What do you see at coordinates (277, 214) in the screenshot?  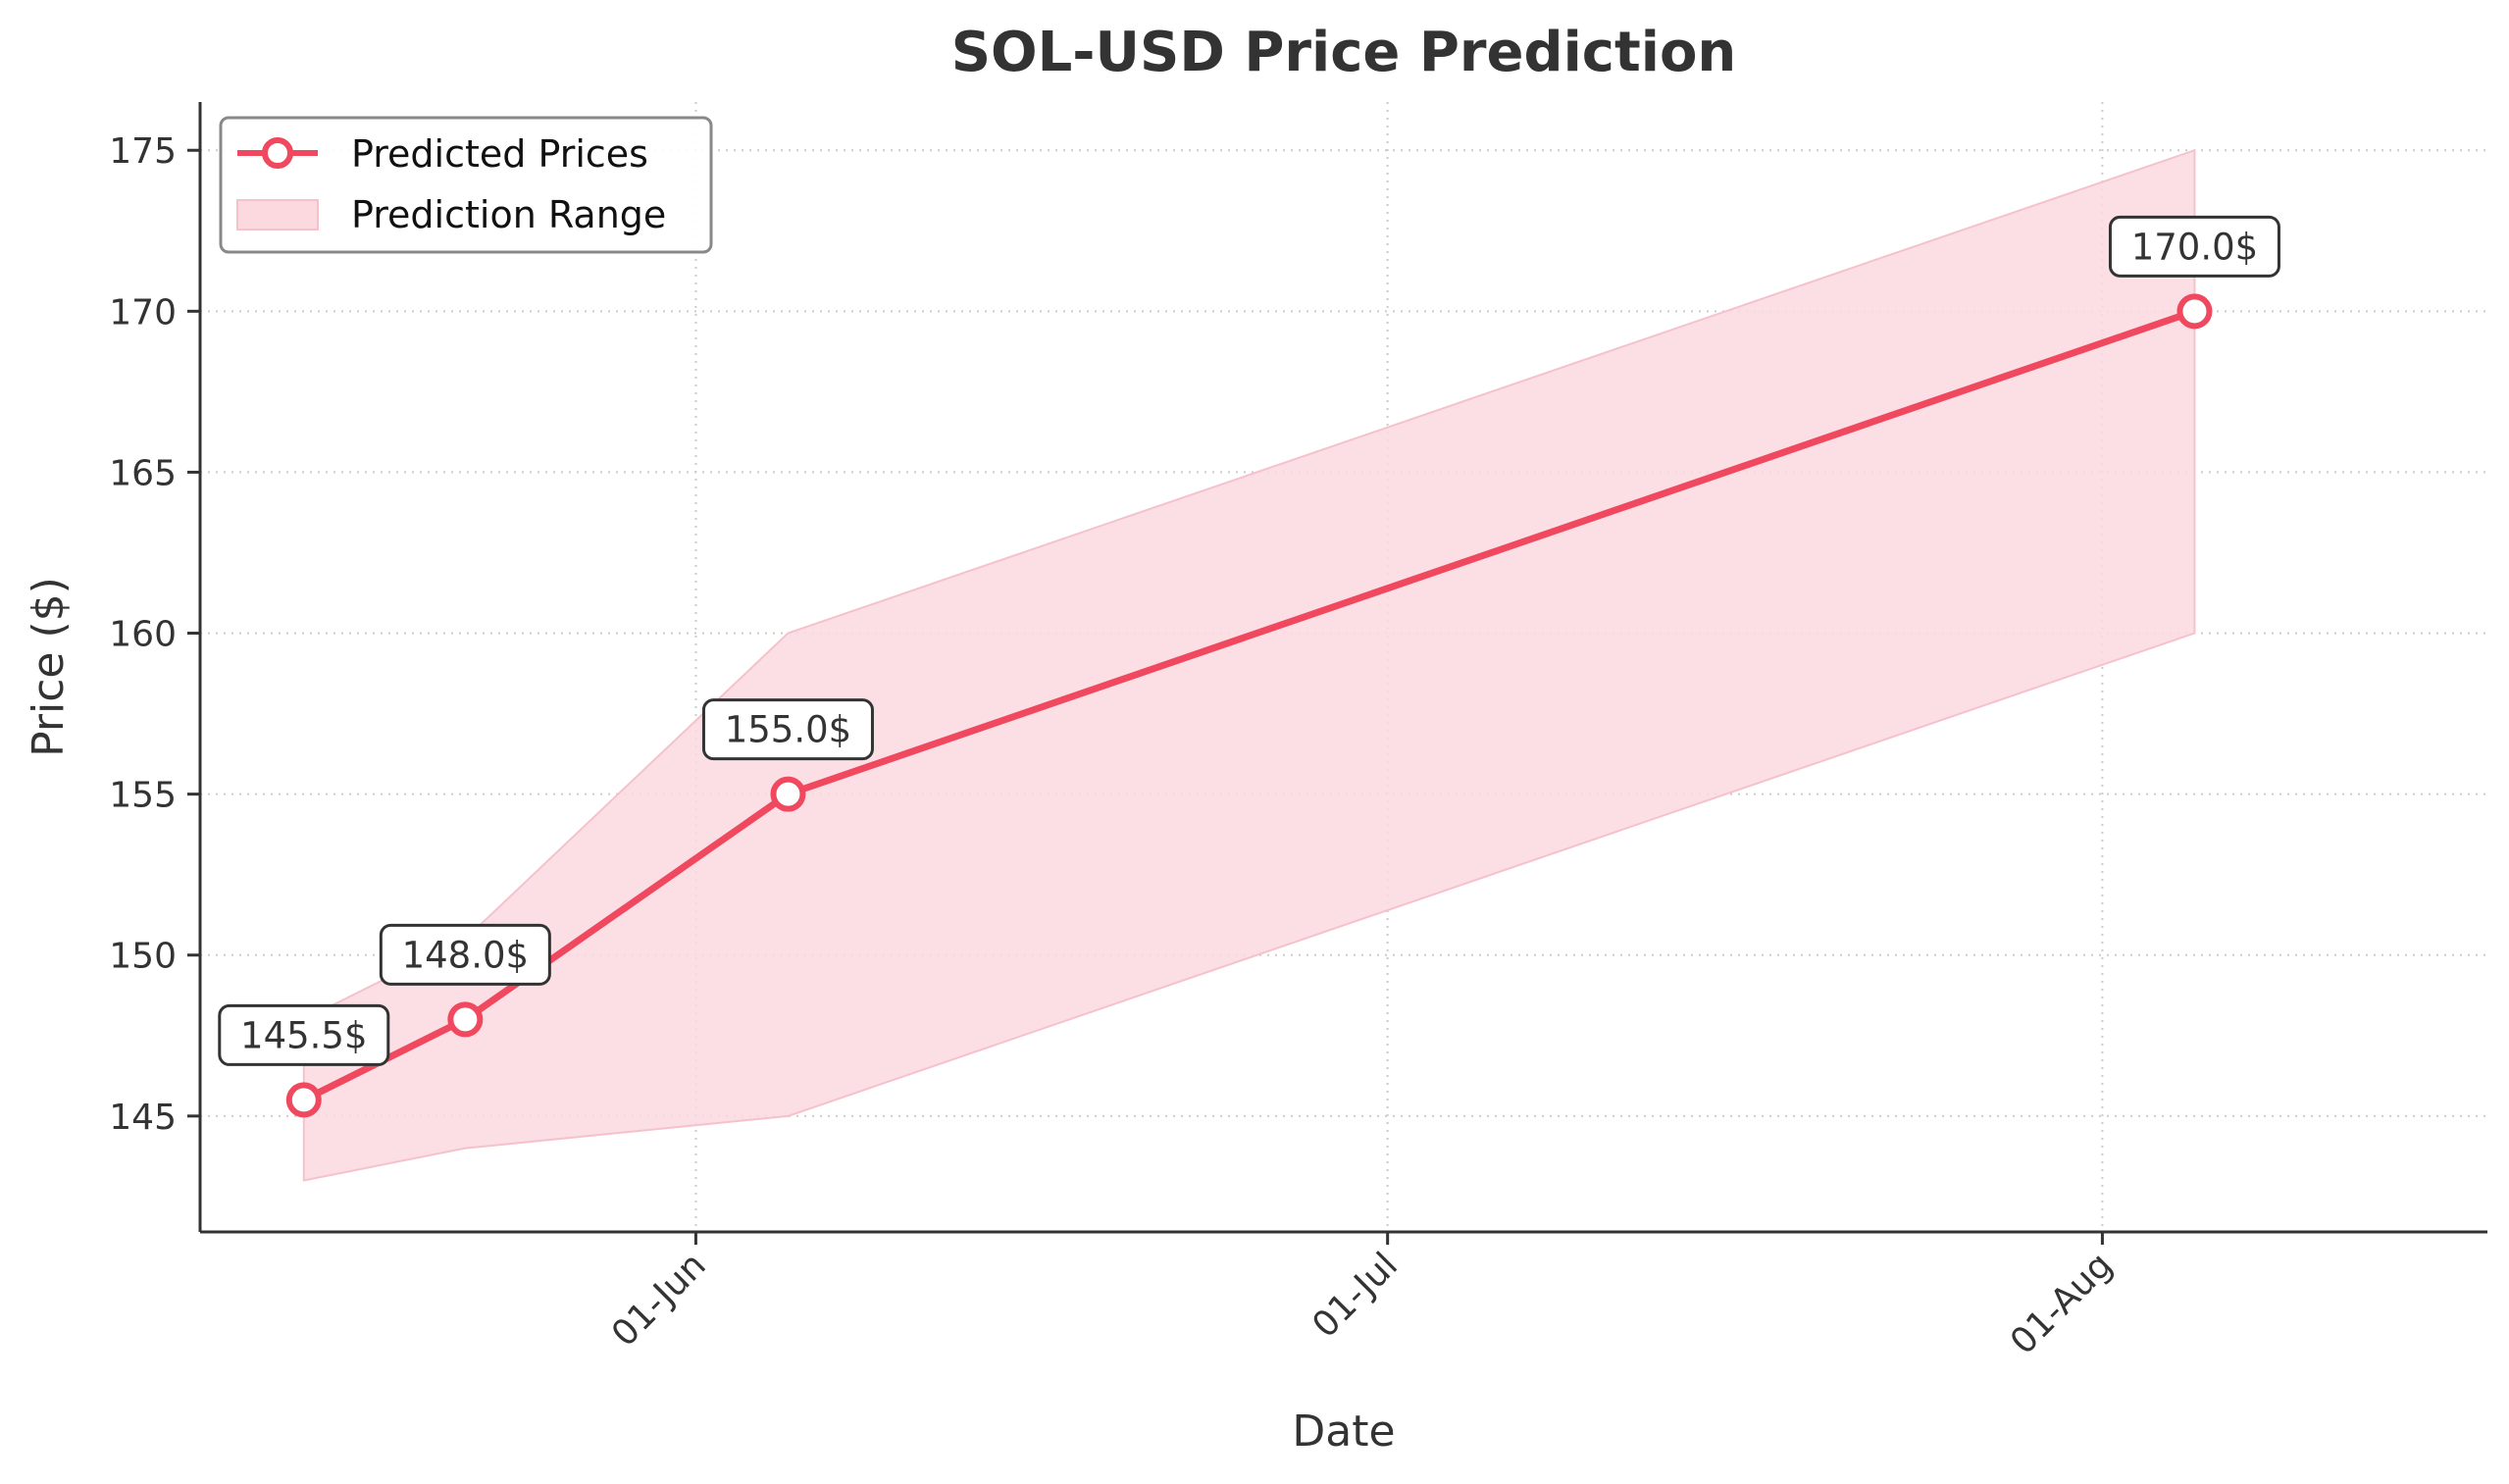 I see `legend-range-patch` at bounding box center [277, 214].